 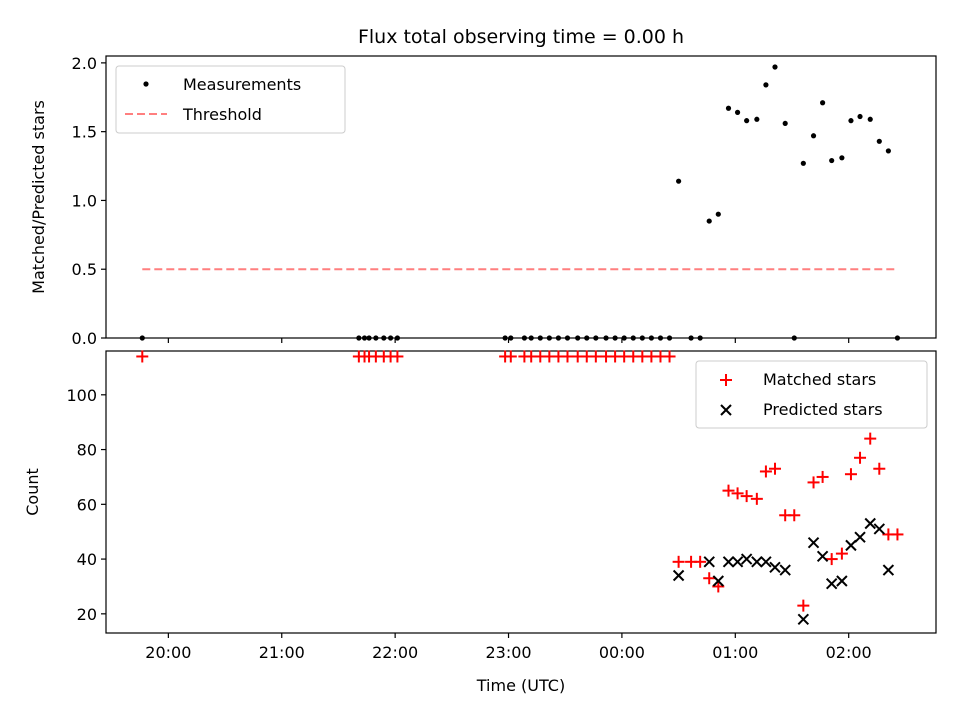 I want to click on chart-title: Flux total observing time = 0.00 h, so click(x=521, y=37).